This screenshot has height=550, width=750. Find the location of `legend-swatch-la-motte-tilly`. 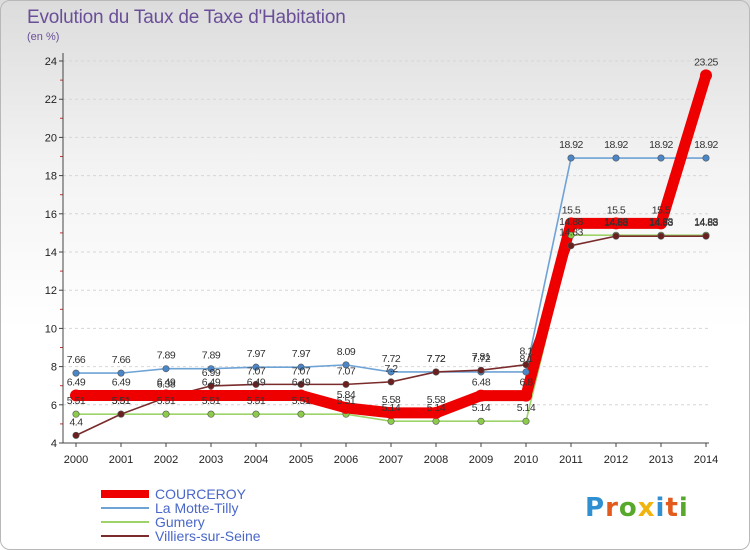

legend-swatch-la-motte-tilly is located at coordinates (125, 508).